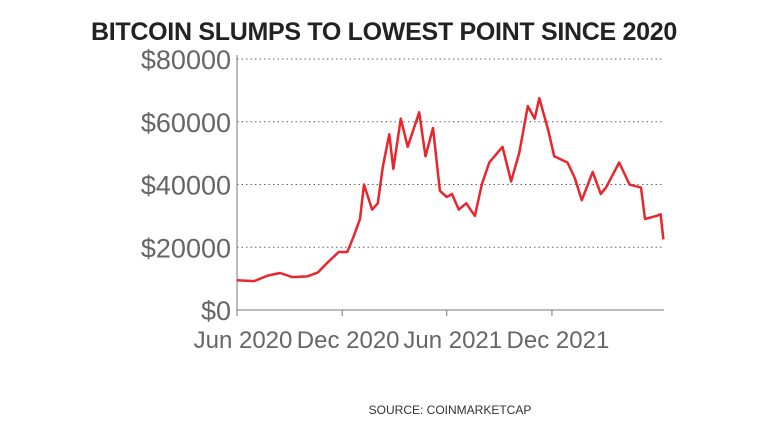 The width and height of the screenshot is (768, 432). I want to click on source-note: SOURCE: COINMARKETCAP, so click(450, 410).